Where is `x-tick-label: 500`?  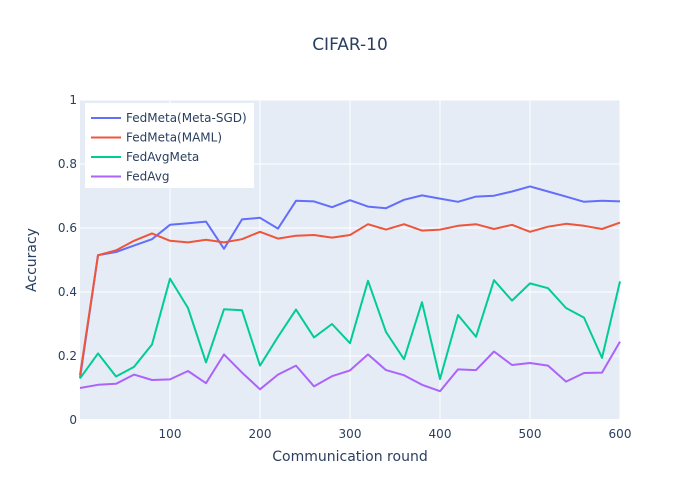 x-tick-label: 500 is located at coordinates (530, 434).